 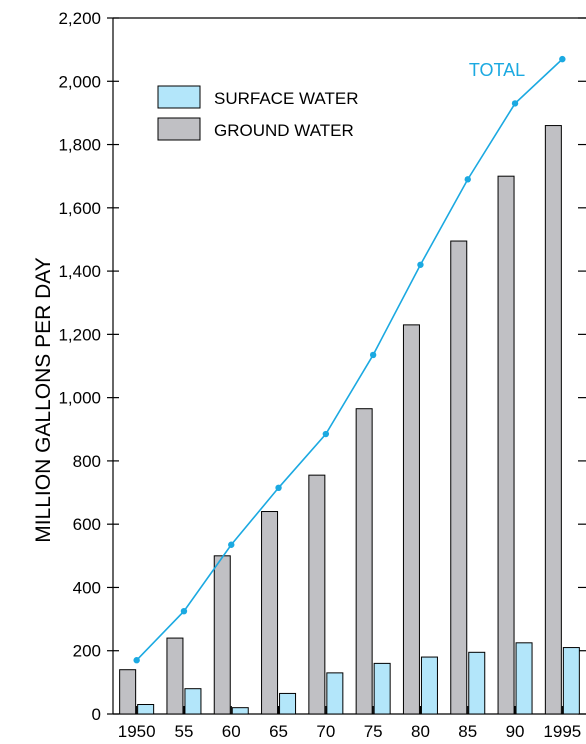 I want to click on legend-label: SURFACE WATER, so click(x=286, y=98).